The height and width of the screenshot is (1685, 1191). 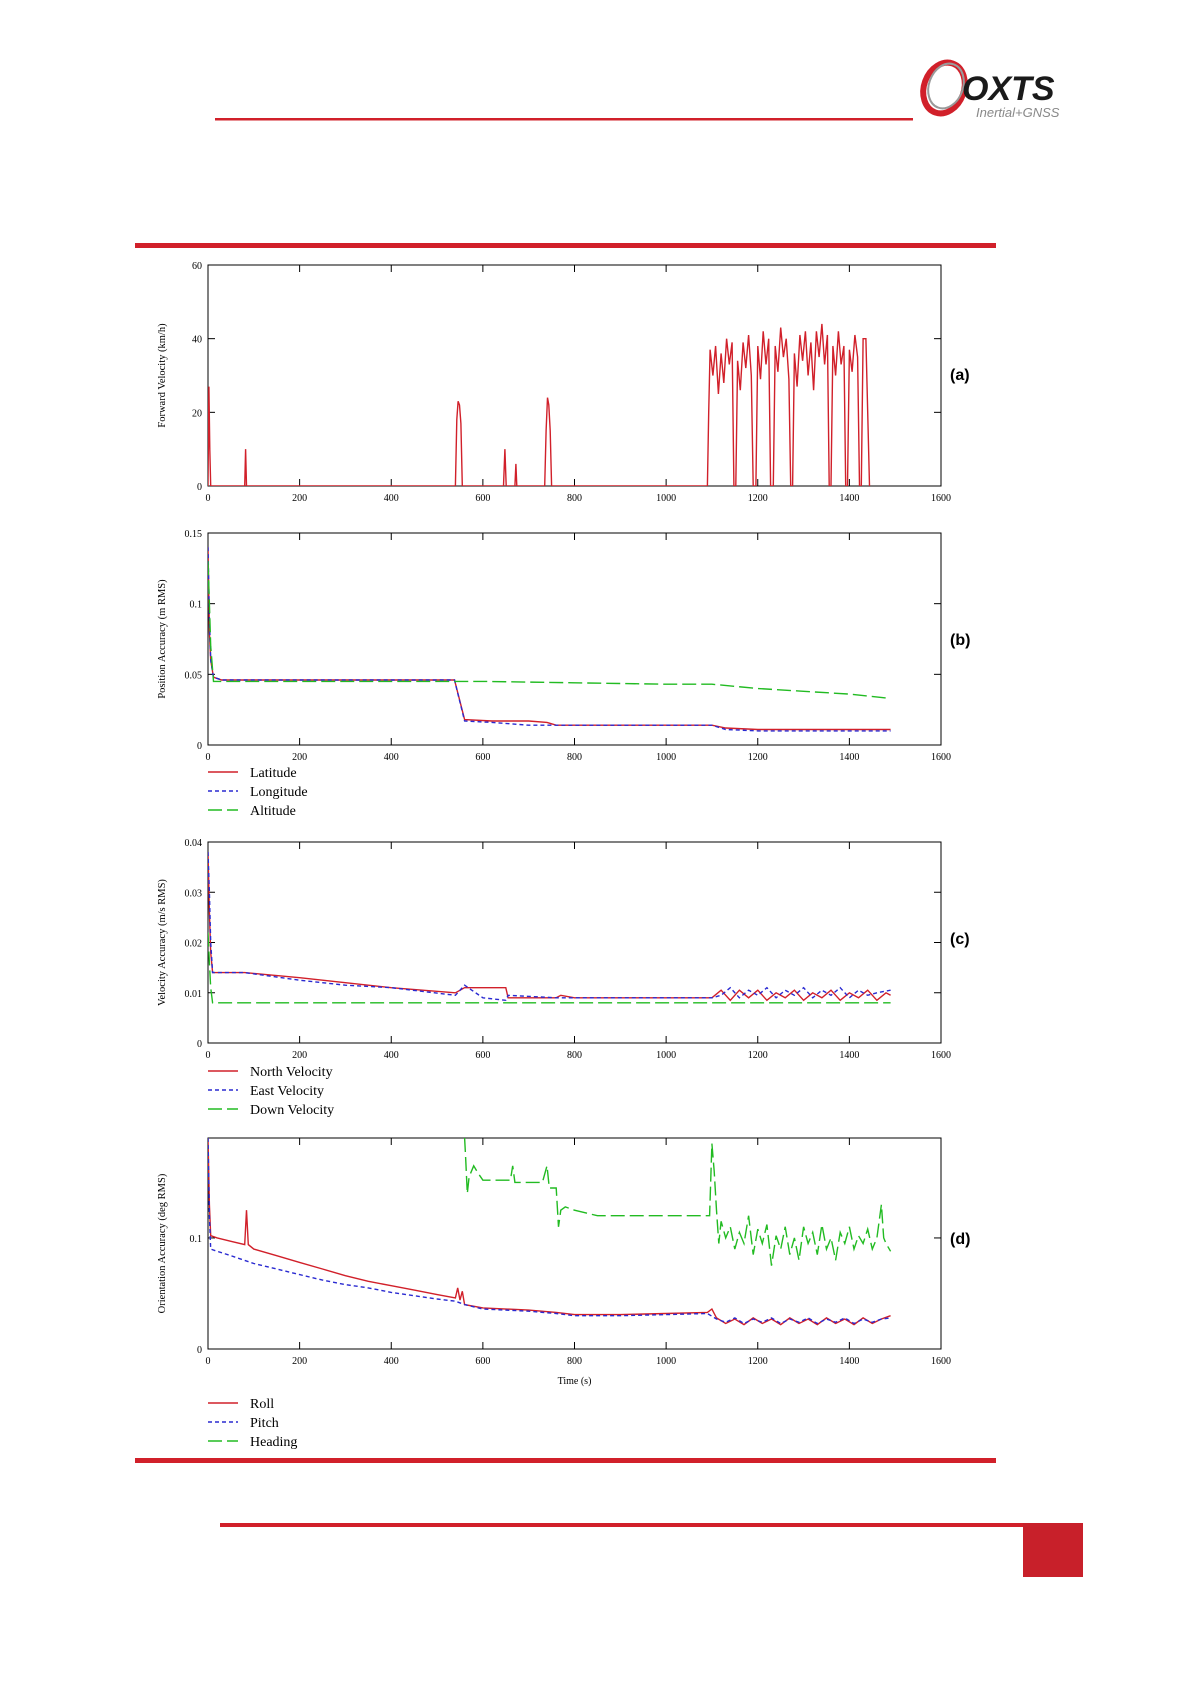 What do you see at coordinates (960, 939) in the screenshot?
I see `panel-label: (c)` at bounding box center [960, 939].